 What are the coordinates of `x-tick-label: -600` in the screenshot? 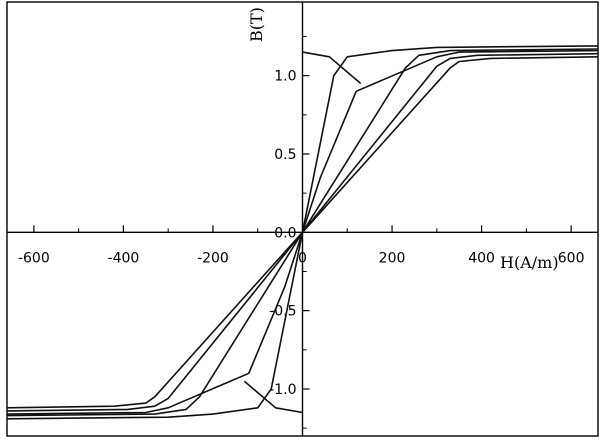 It's located at (34, 258).